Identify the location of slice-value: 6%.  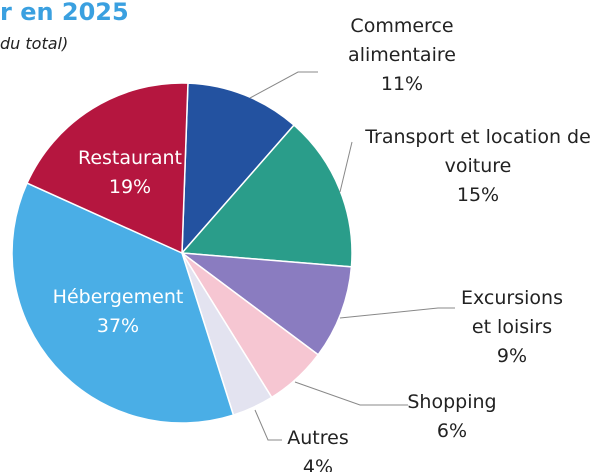
(452, 431).